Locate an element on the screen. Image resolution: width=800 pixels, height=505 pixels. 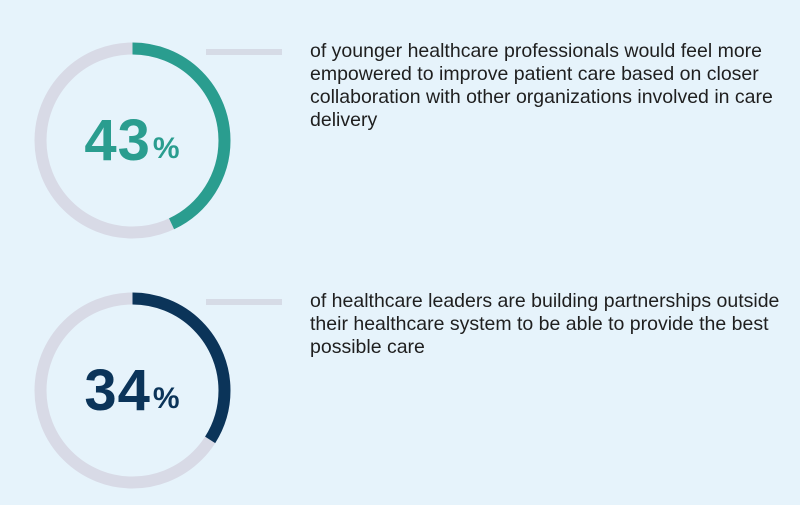
donut-chart-2: 34 % is located at coordinates (132, 390).